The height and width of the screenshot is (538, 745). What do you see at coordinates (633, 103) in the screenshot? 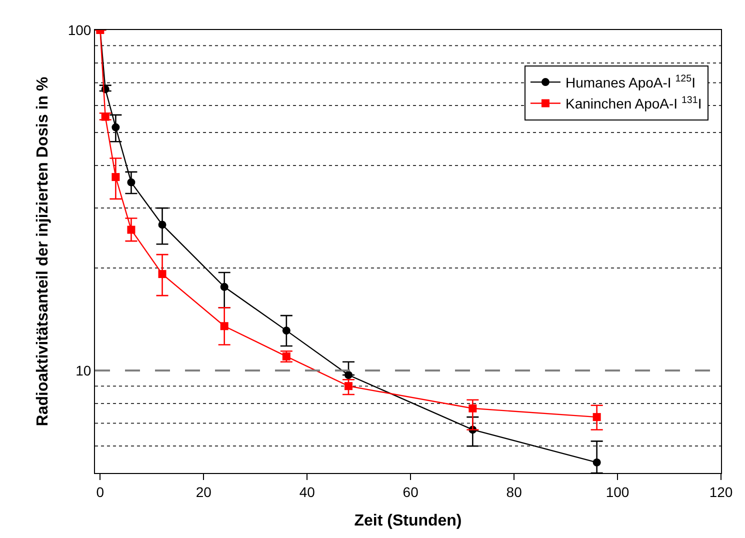
I see `legend-label: Kaninchen ApoA-I $^{131}$I` at bounding box center [633, 103].